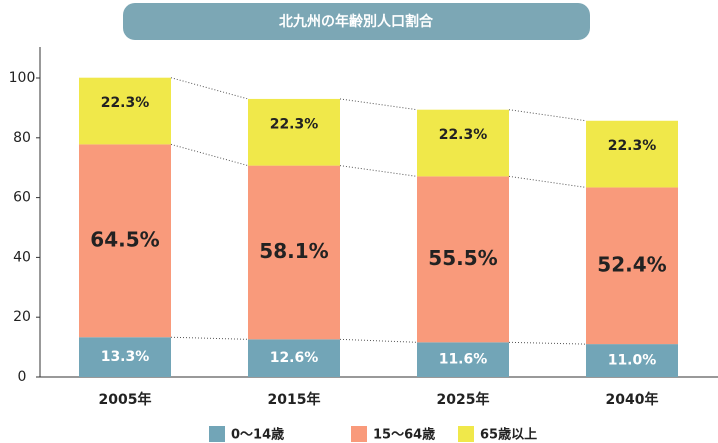 This screenshot has height=443, width=718. Describe the element at coordinates (463, 399) in the screenshot. I see `x-tick-label: 2025年` at that location.